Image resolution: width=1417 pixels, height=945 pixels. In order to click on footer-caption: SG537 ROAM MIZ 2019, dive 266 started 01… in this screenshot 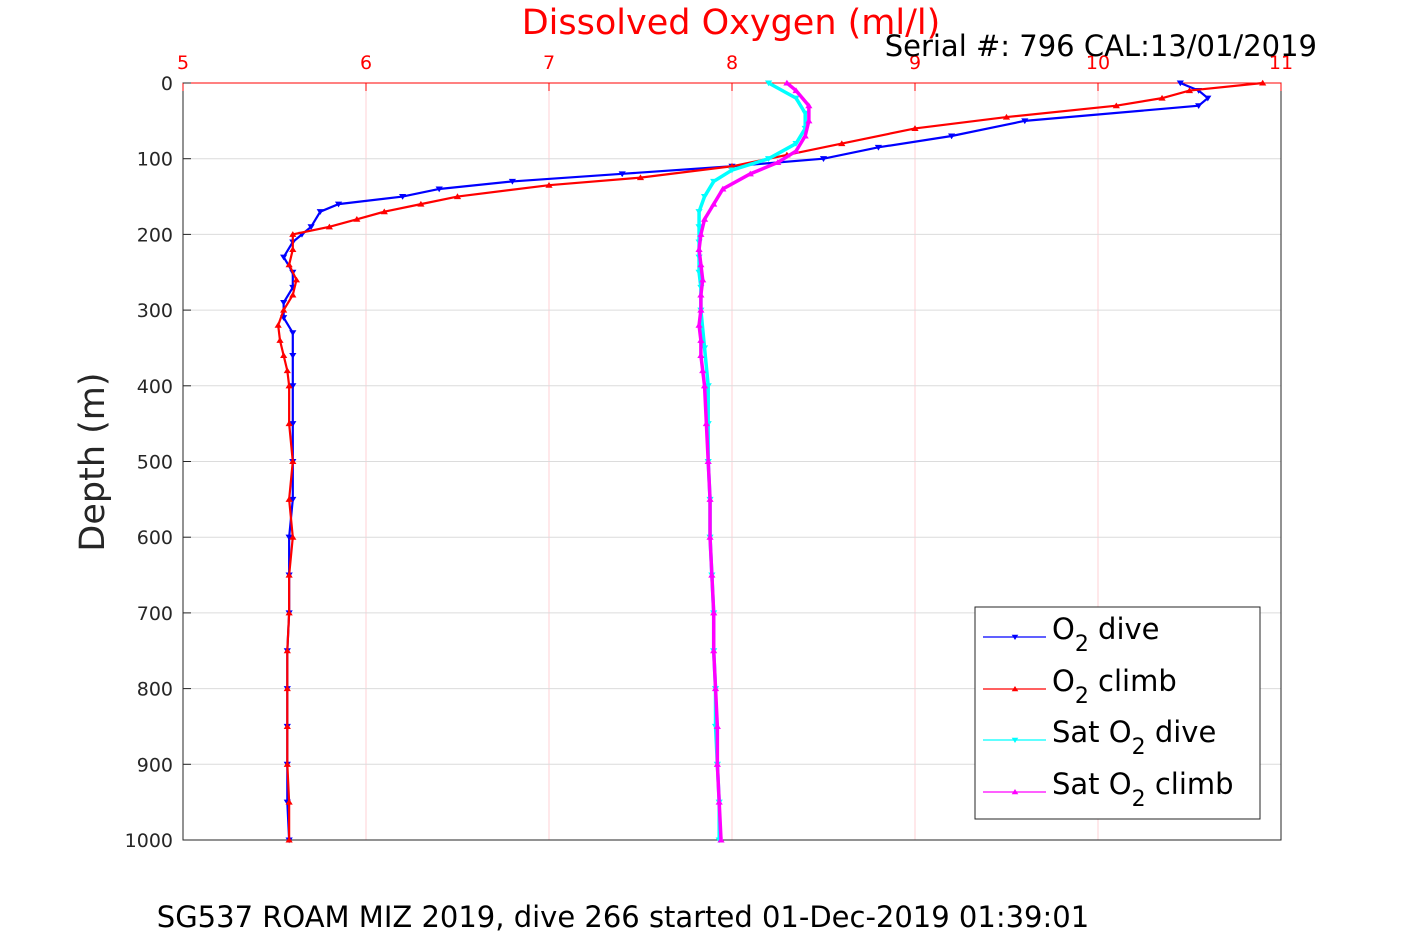, I will do `click(623, 917)`.